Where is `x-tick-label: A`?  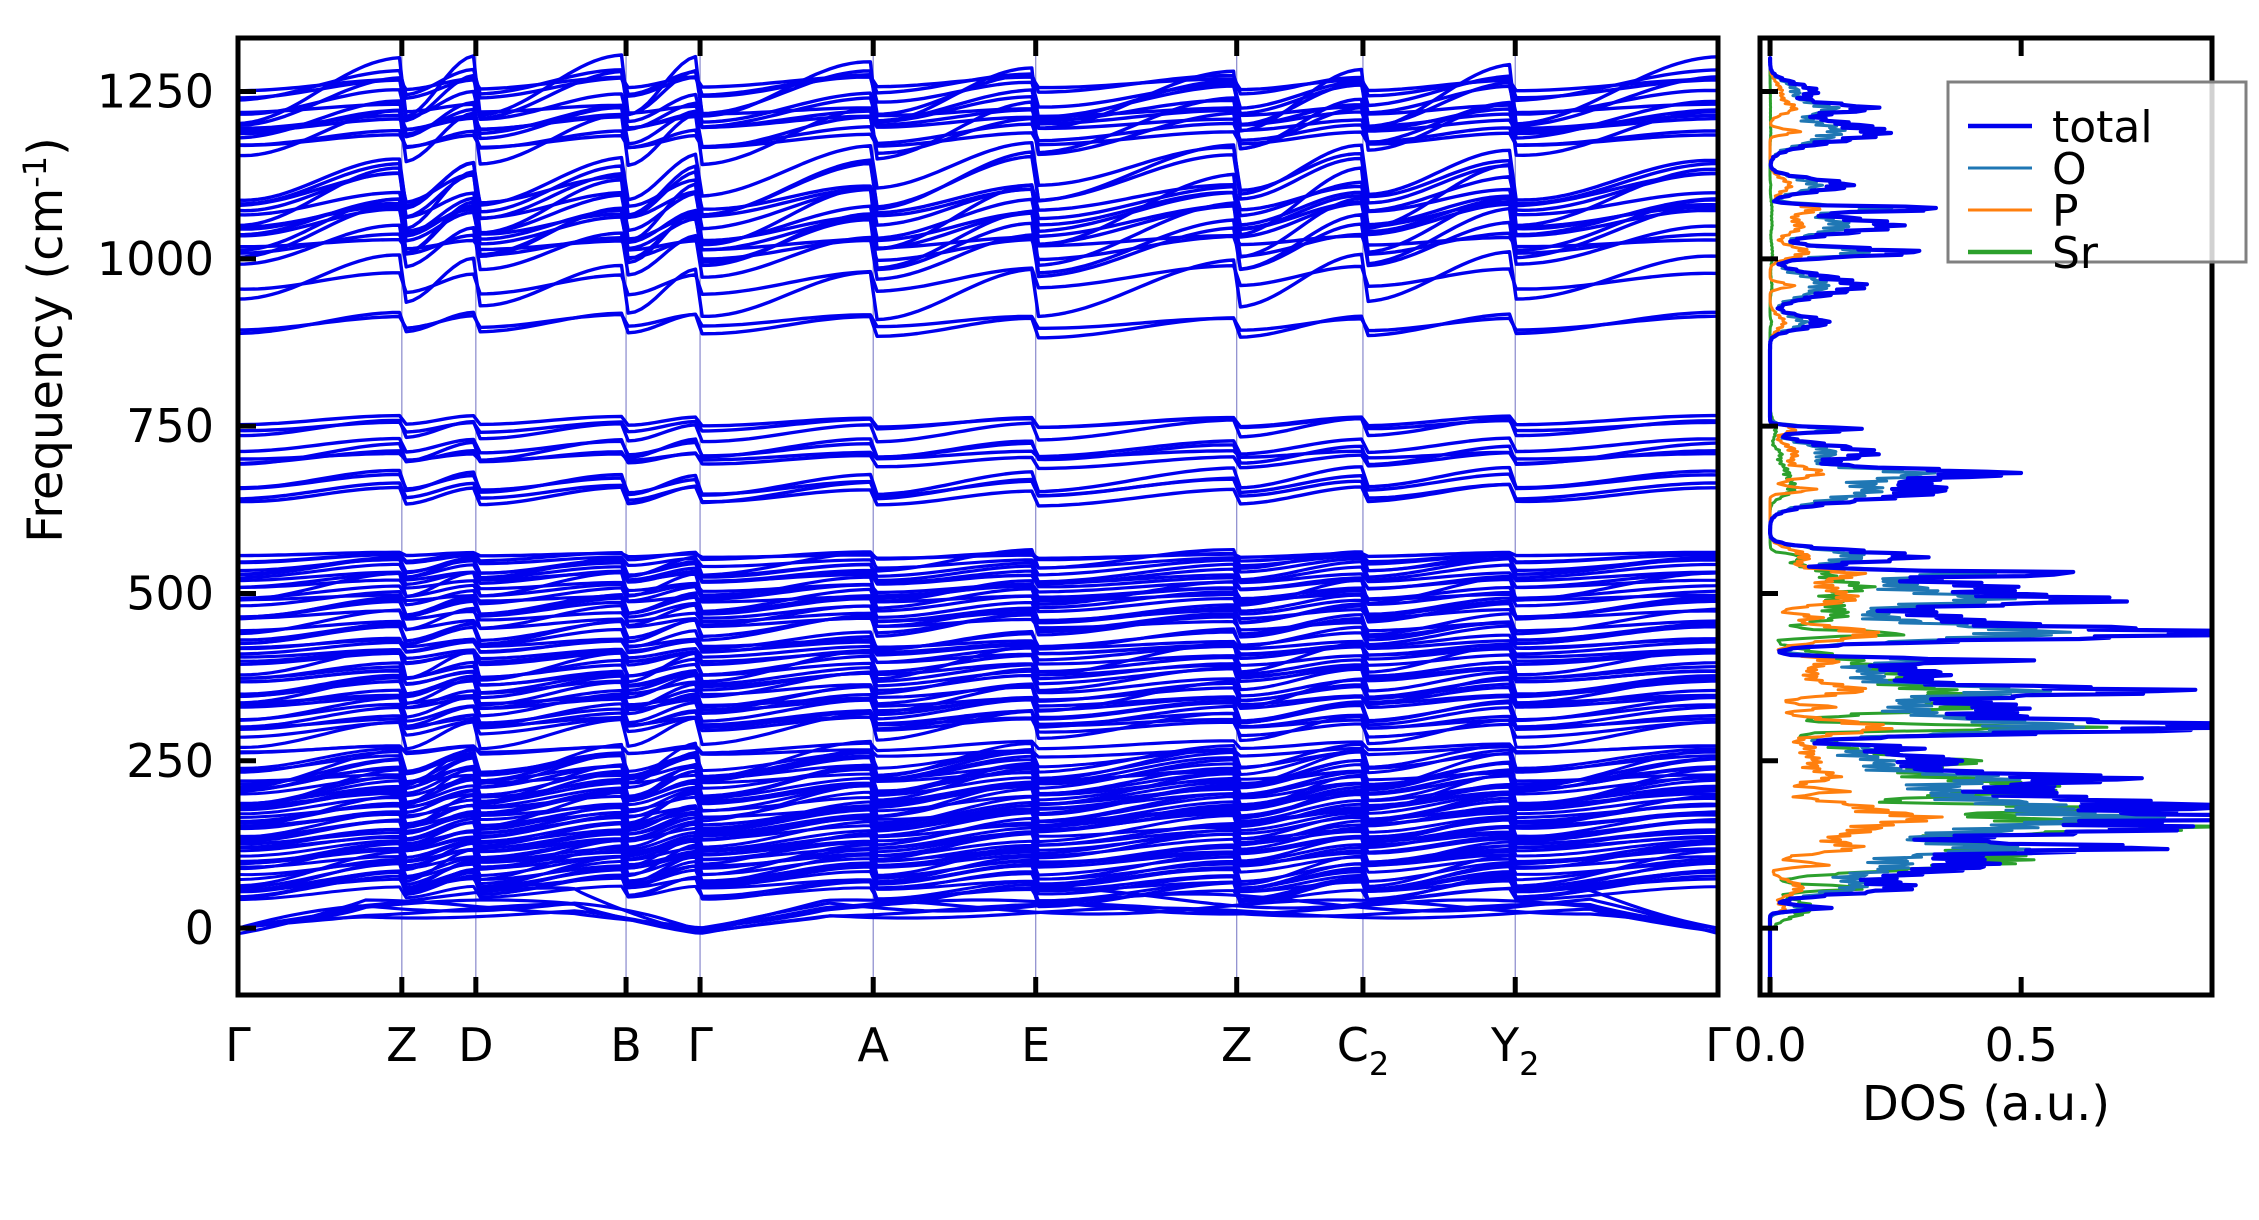
x-tick-label: A is located at coordinates (873, 1045).